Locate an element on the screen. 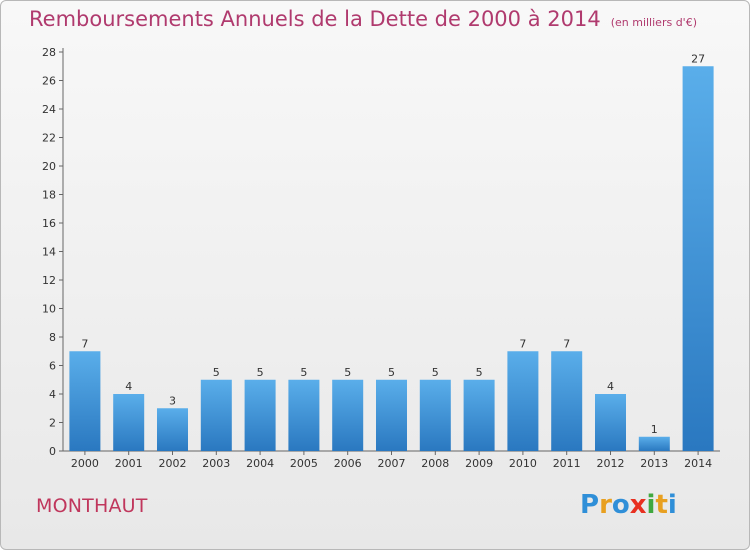 This screenshot has width=750, height=550. x-tick-label: 2009 is located at coordinates (479, 463).